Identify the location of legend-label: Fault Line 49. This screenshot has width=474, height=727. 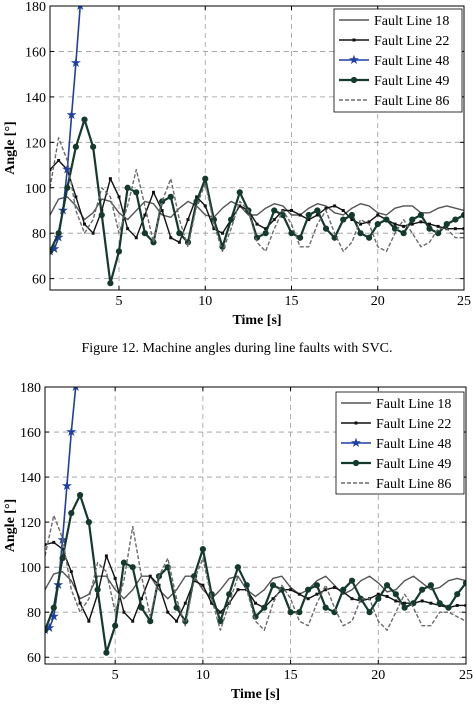
(413, 464).